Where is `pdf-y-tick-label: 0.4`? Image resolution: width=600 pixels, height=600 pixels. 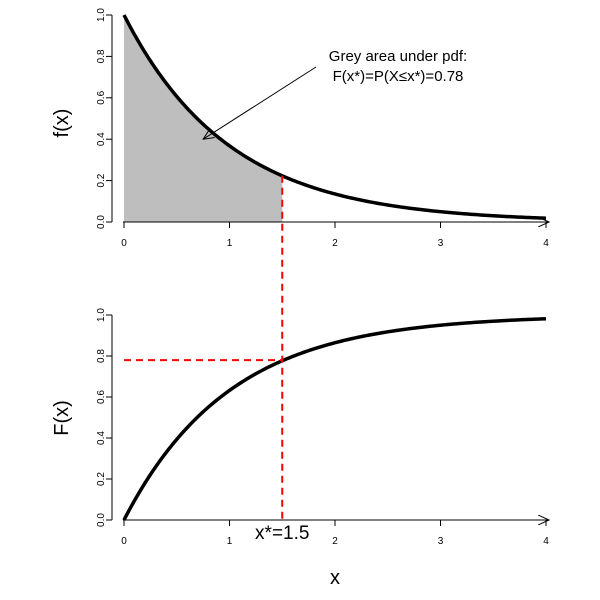
pdf-y-tick-label: 0.4 is located at coordinates (101, 139).